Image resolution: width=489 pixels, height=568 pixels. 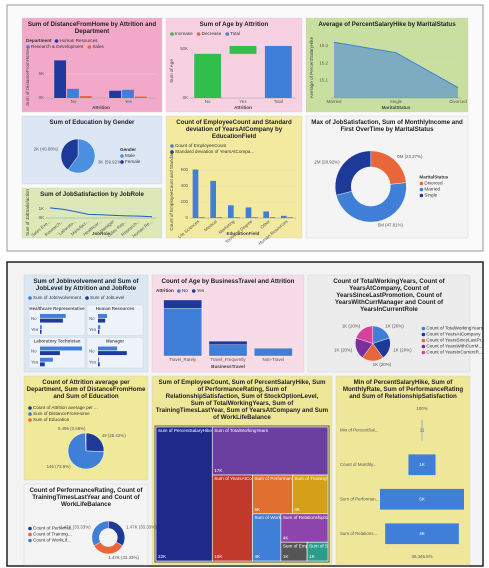 I want to click on legend-title: Attrition, so click(x=165, y=290).